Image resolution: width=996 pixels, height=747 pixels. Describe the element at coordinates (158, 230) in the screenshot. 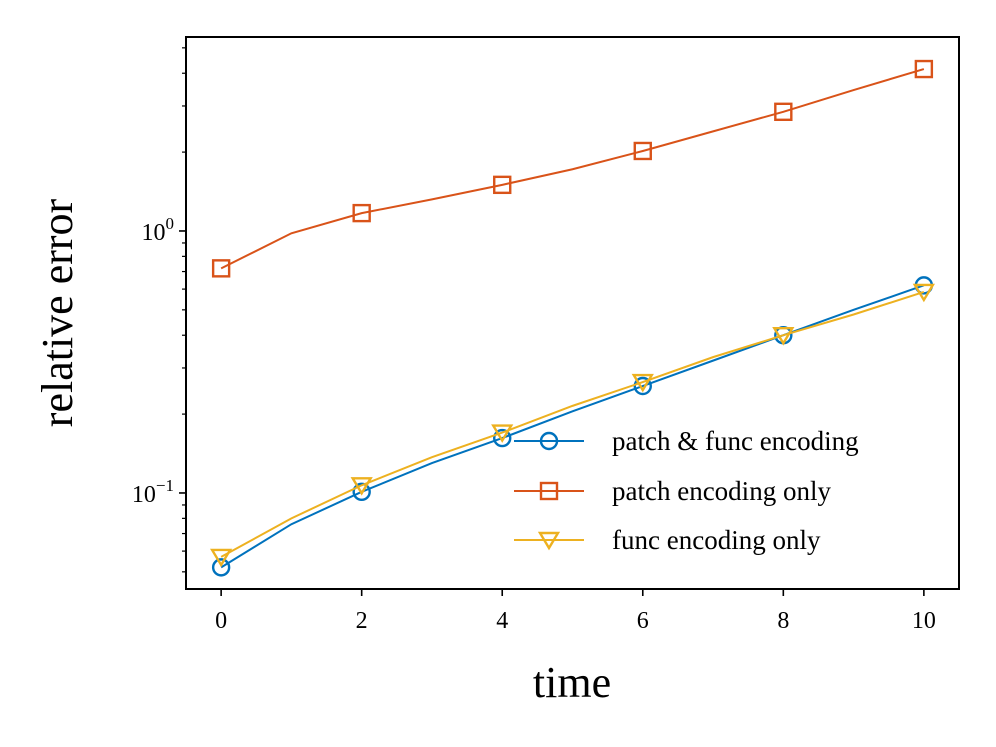

I see `y-tick-label: 10⁰` at that location.